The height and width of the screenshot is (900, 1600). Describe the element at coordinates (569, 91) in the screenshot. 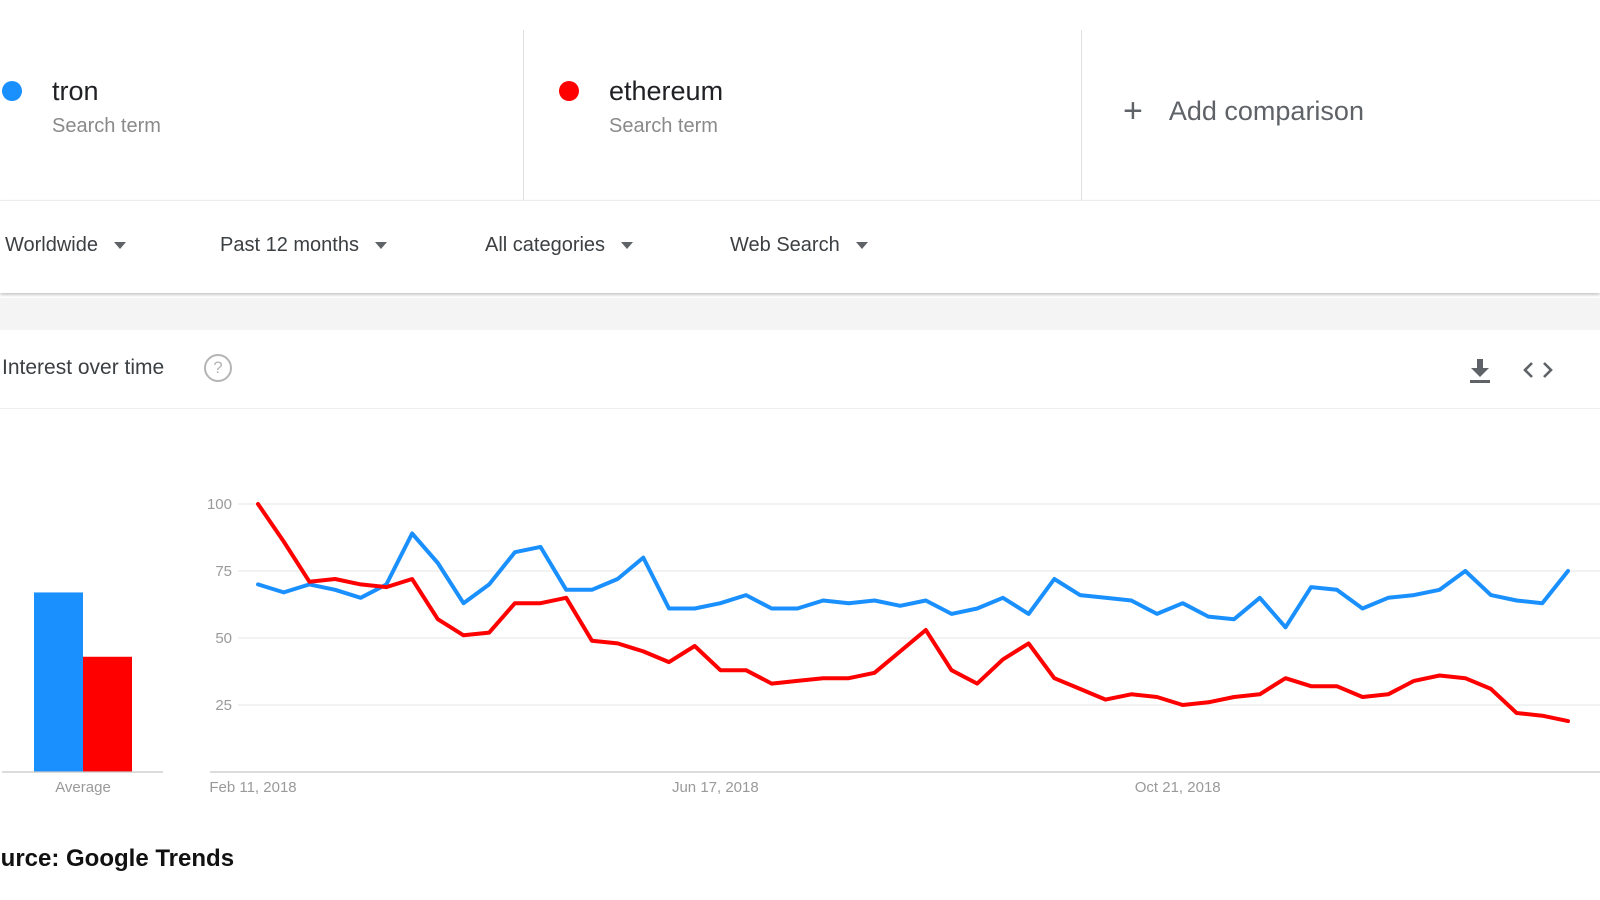

I see `ethereum-color-dot` at that location.